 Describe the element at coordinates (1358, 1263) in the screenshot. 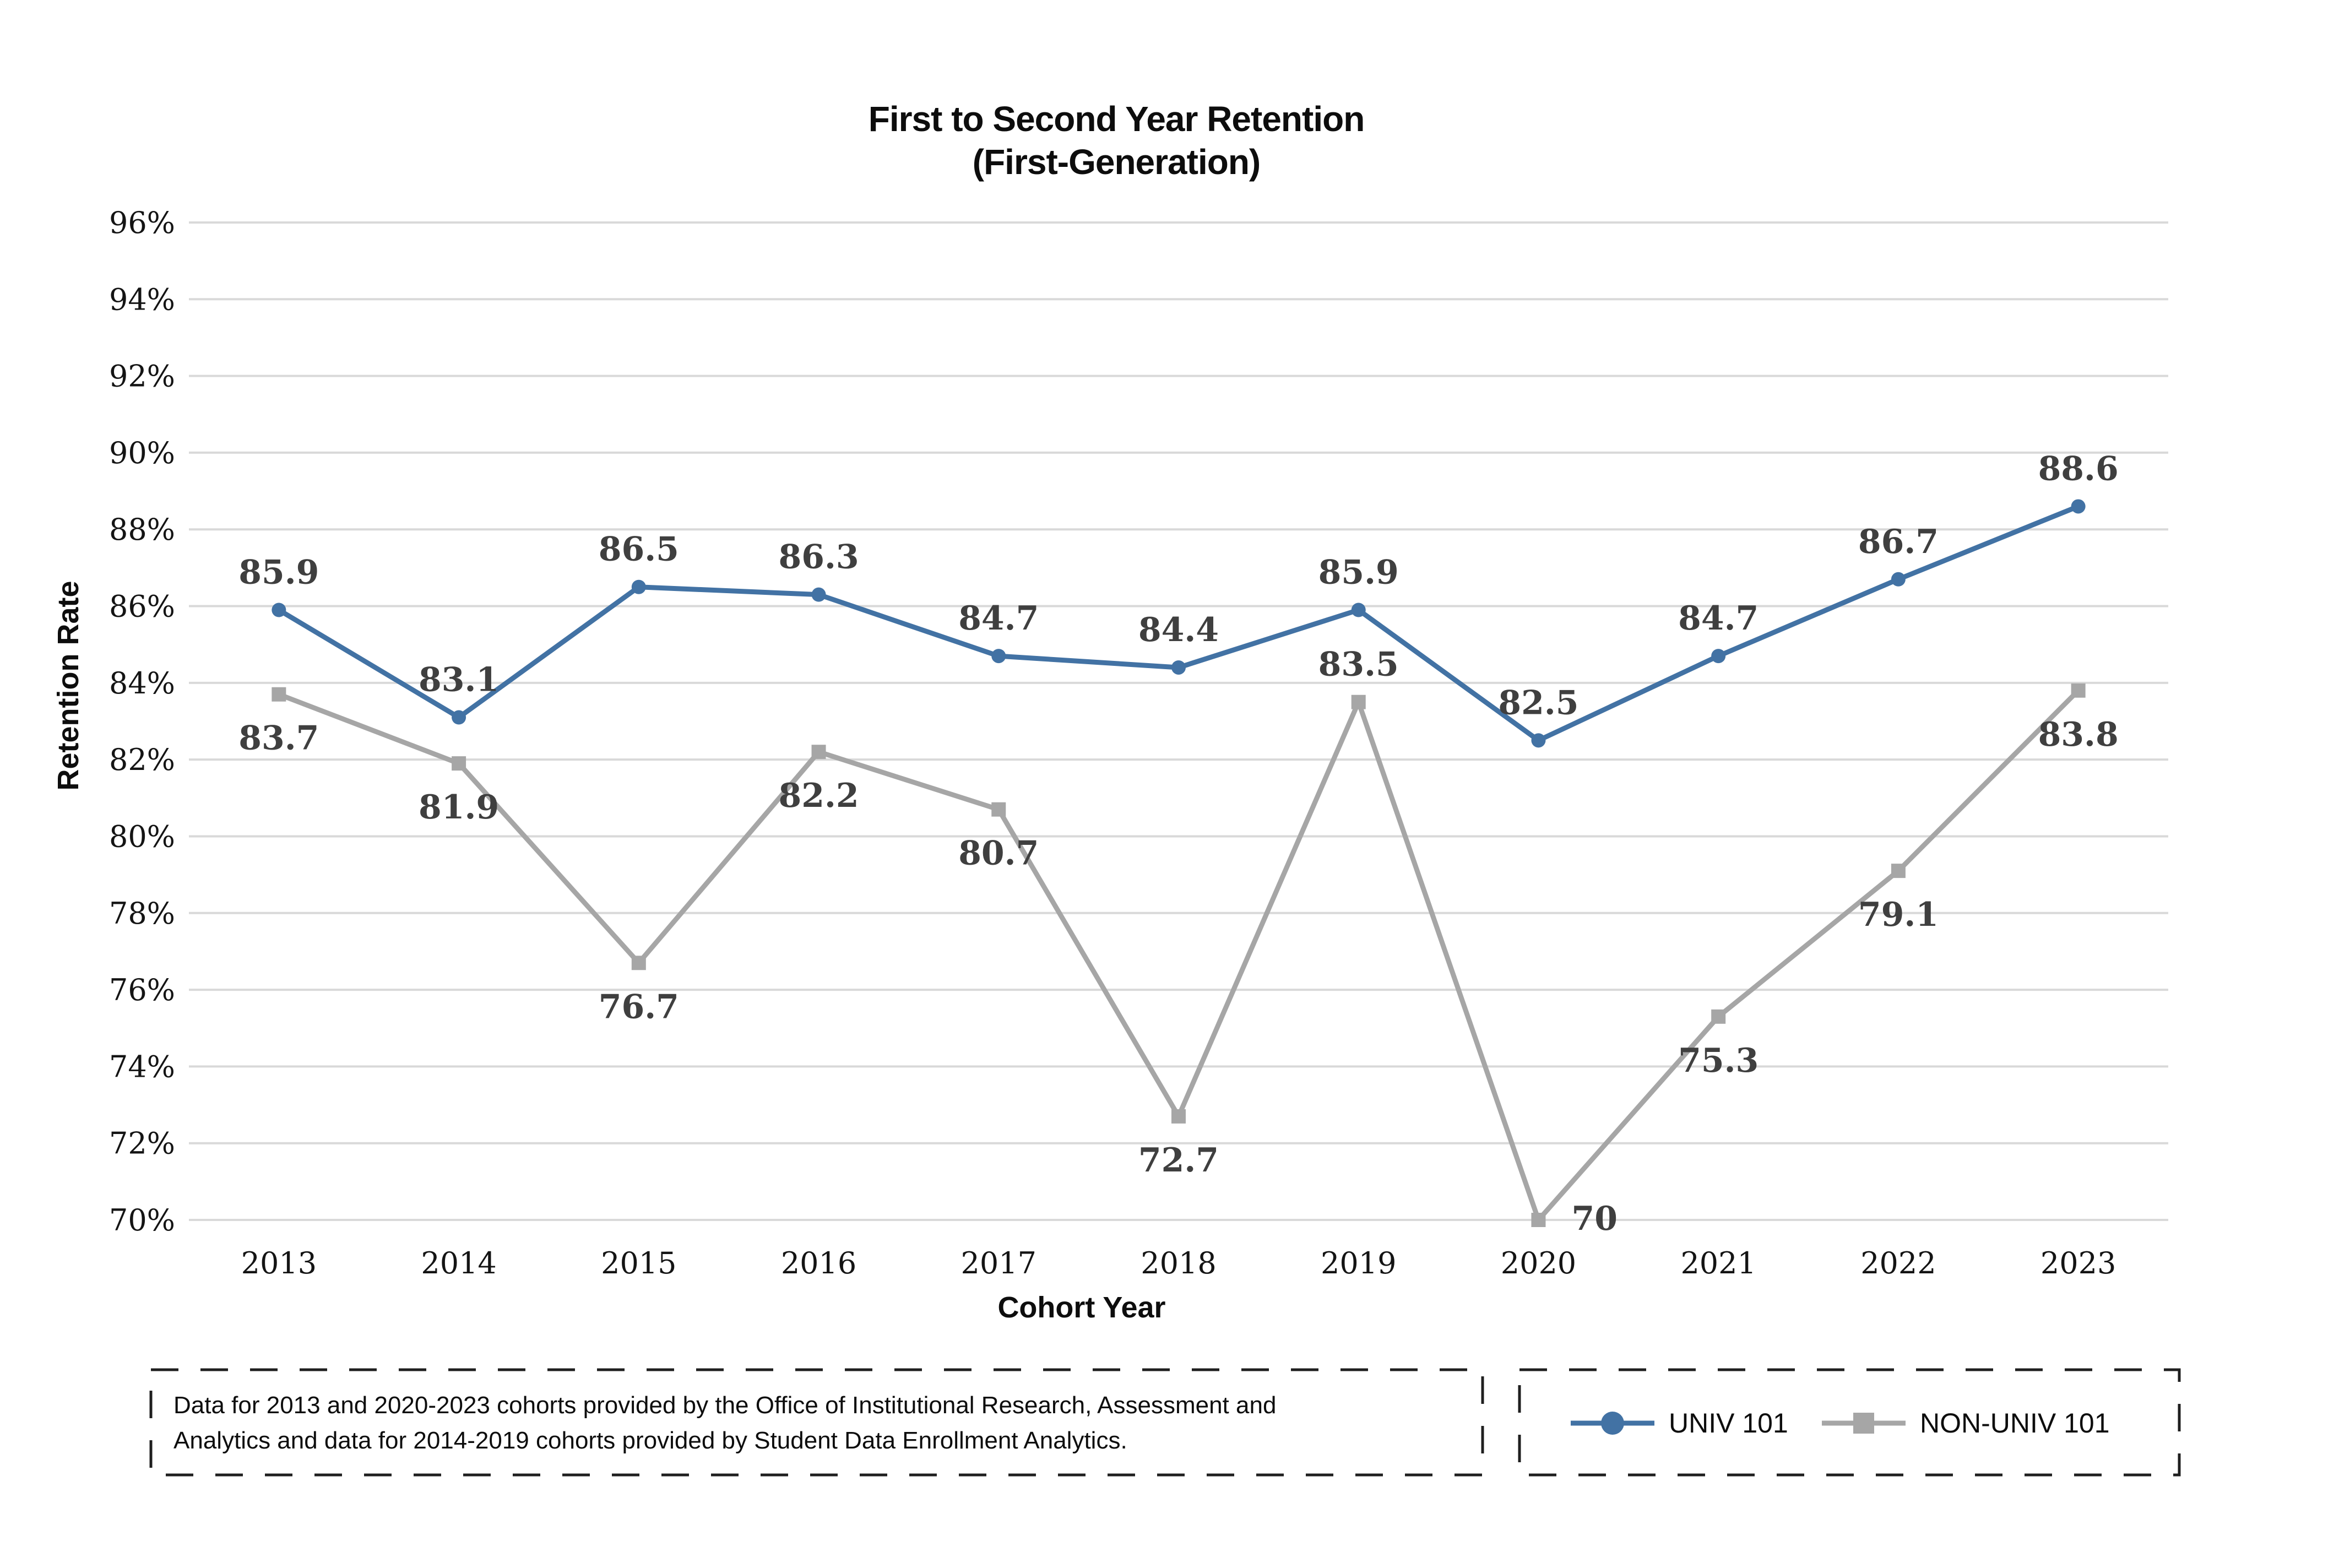

I see `x-tick-label: 2019` at that location.